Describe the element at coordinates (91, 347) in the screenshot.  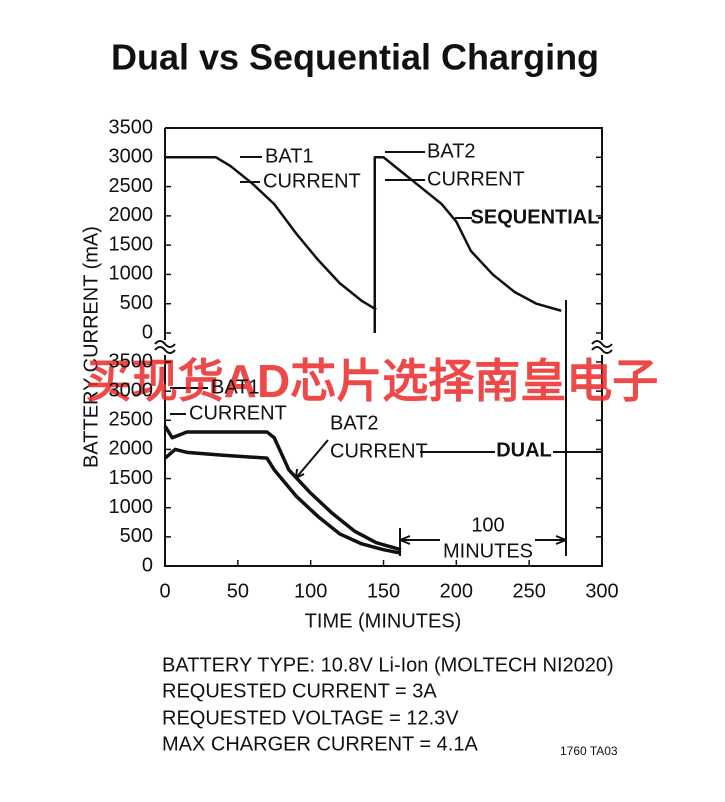
I see `y-axis-label: BATTERY CURRENT (mA)` at that location.